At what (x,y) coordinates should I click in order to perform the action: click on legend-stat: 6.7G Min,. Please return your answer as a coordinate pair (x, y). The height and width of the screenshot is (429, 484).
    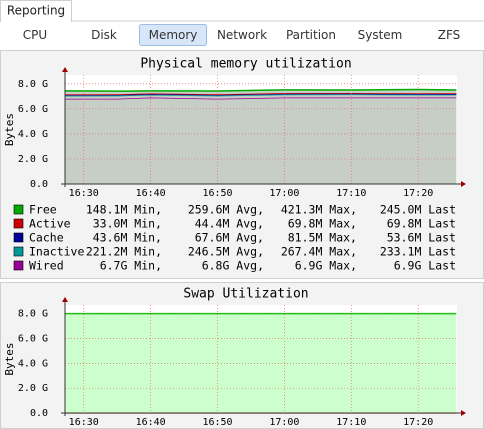
    Looking at the image, I should click on (131, 266).